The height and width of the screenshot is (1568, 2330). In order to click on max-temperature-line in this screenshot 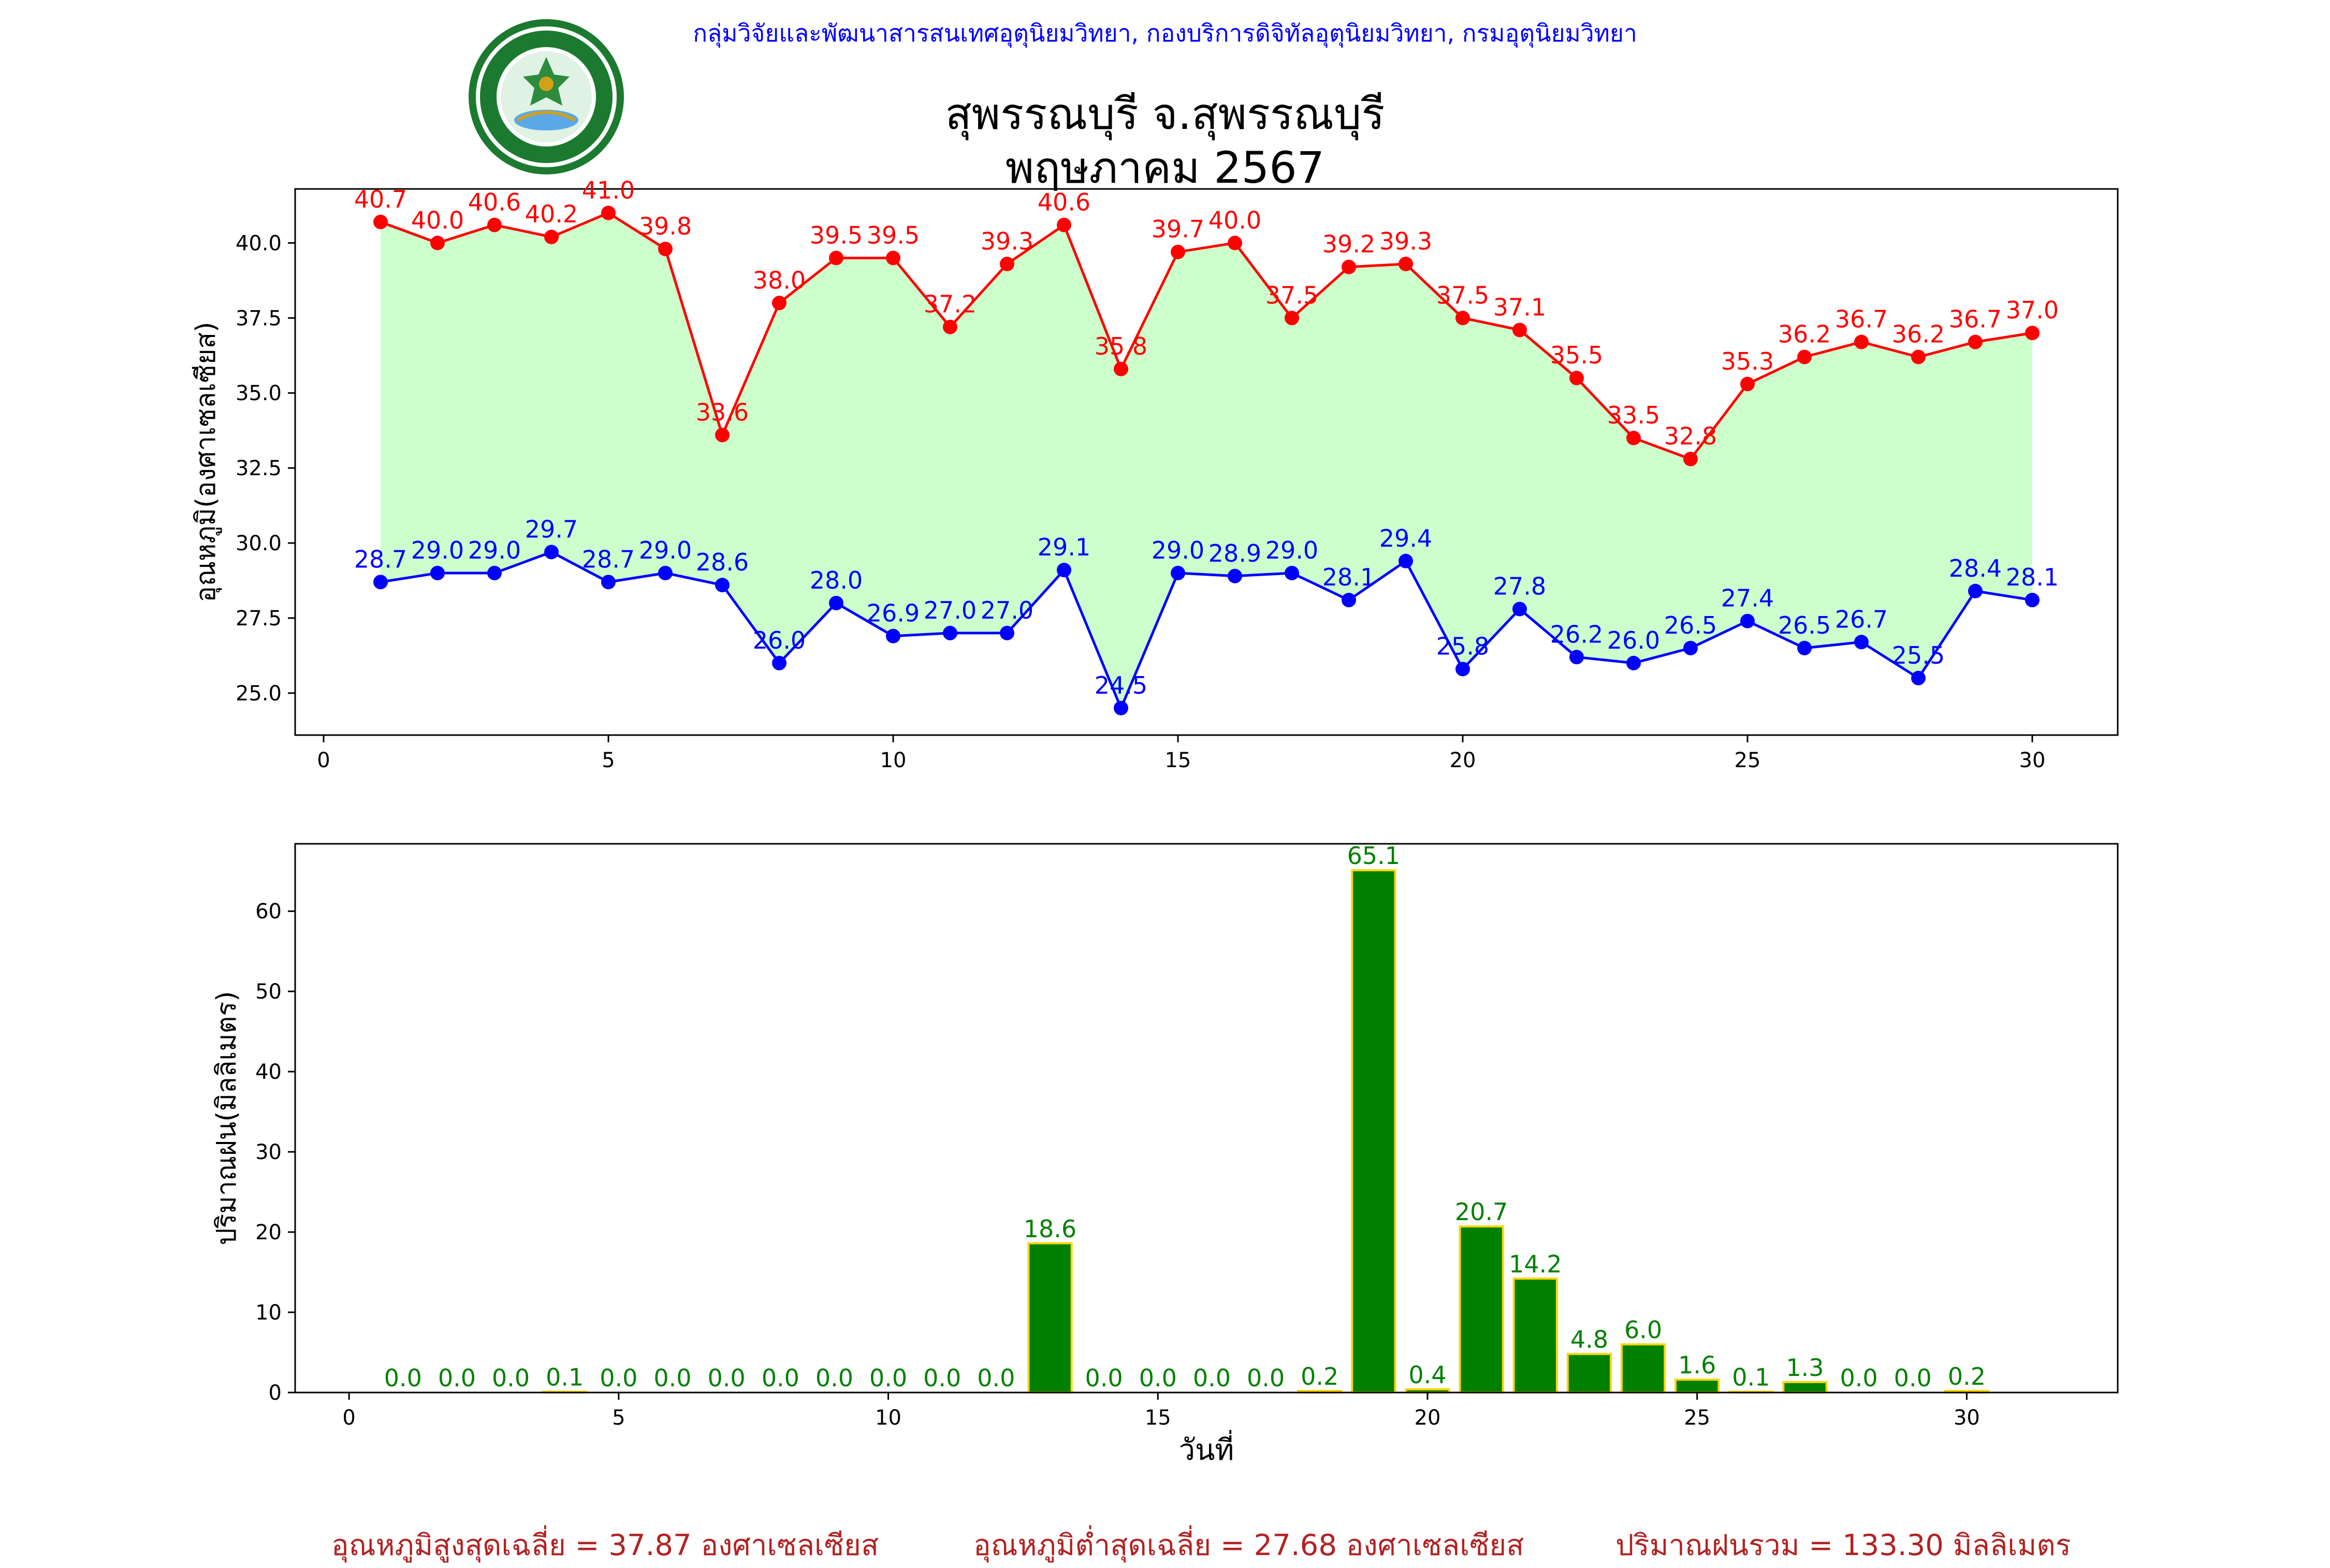, I will do `click(1206, 336)`.